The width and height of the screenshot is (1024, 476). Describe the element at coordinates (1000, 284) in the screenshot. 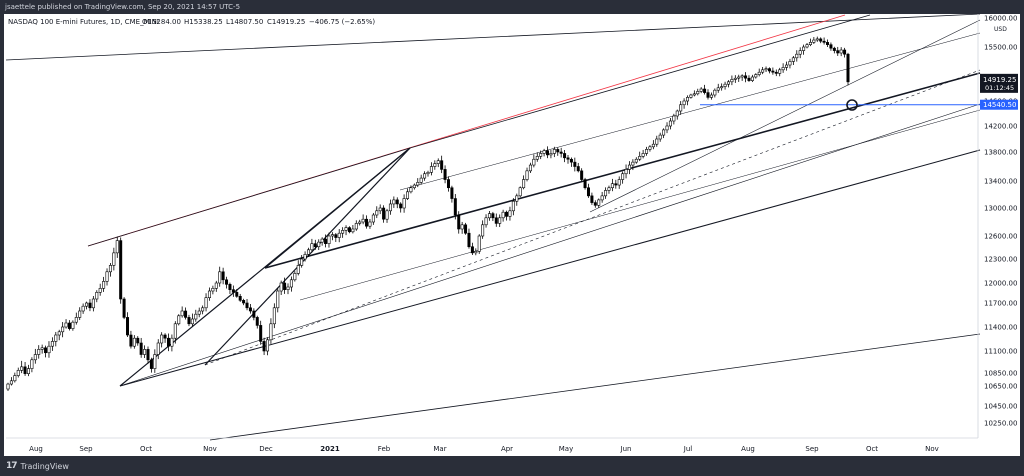

I see `y-tick-label: 12000.00` at that location.